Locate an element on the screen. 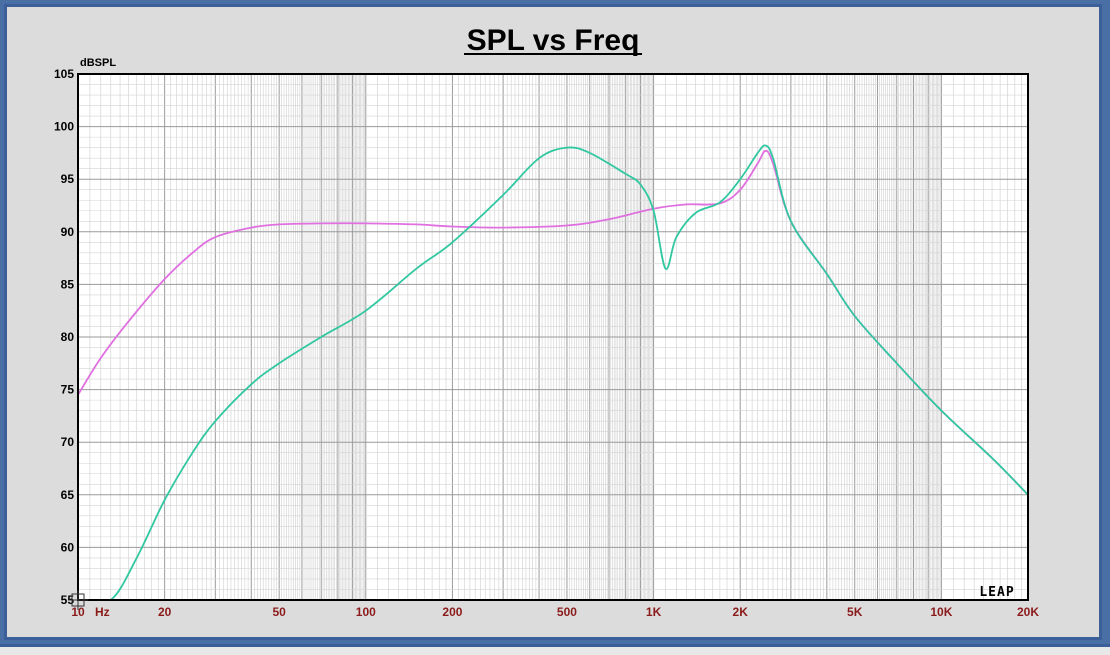  x-tick-label: 5K is located at coordinates (855, 612).